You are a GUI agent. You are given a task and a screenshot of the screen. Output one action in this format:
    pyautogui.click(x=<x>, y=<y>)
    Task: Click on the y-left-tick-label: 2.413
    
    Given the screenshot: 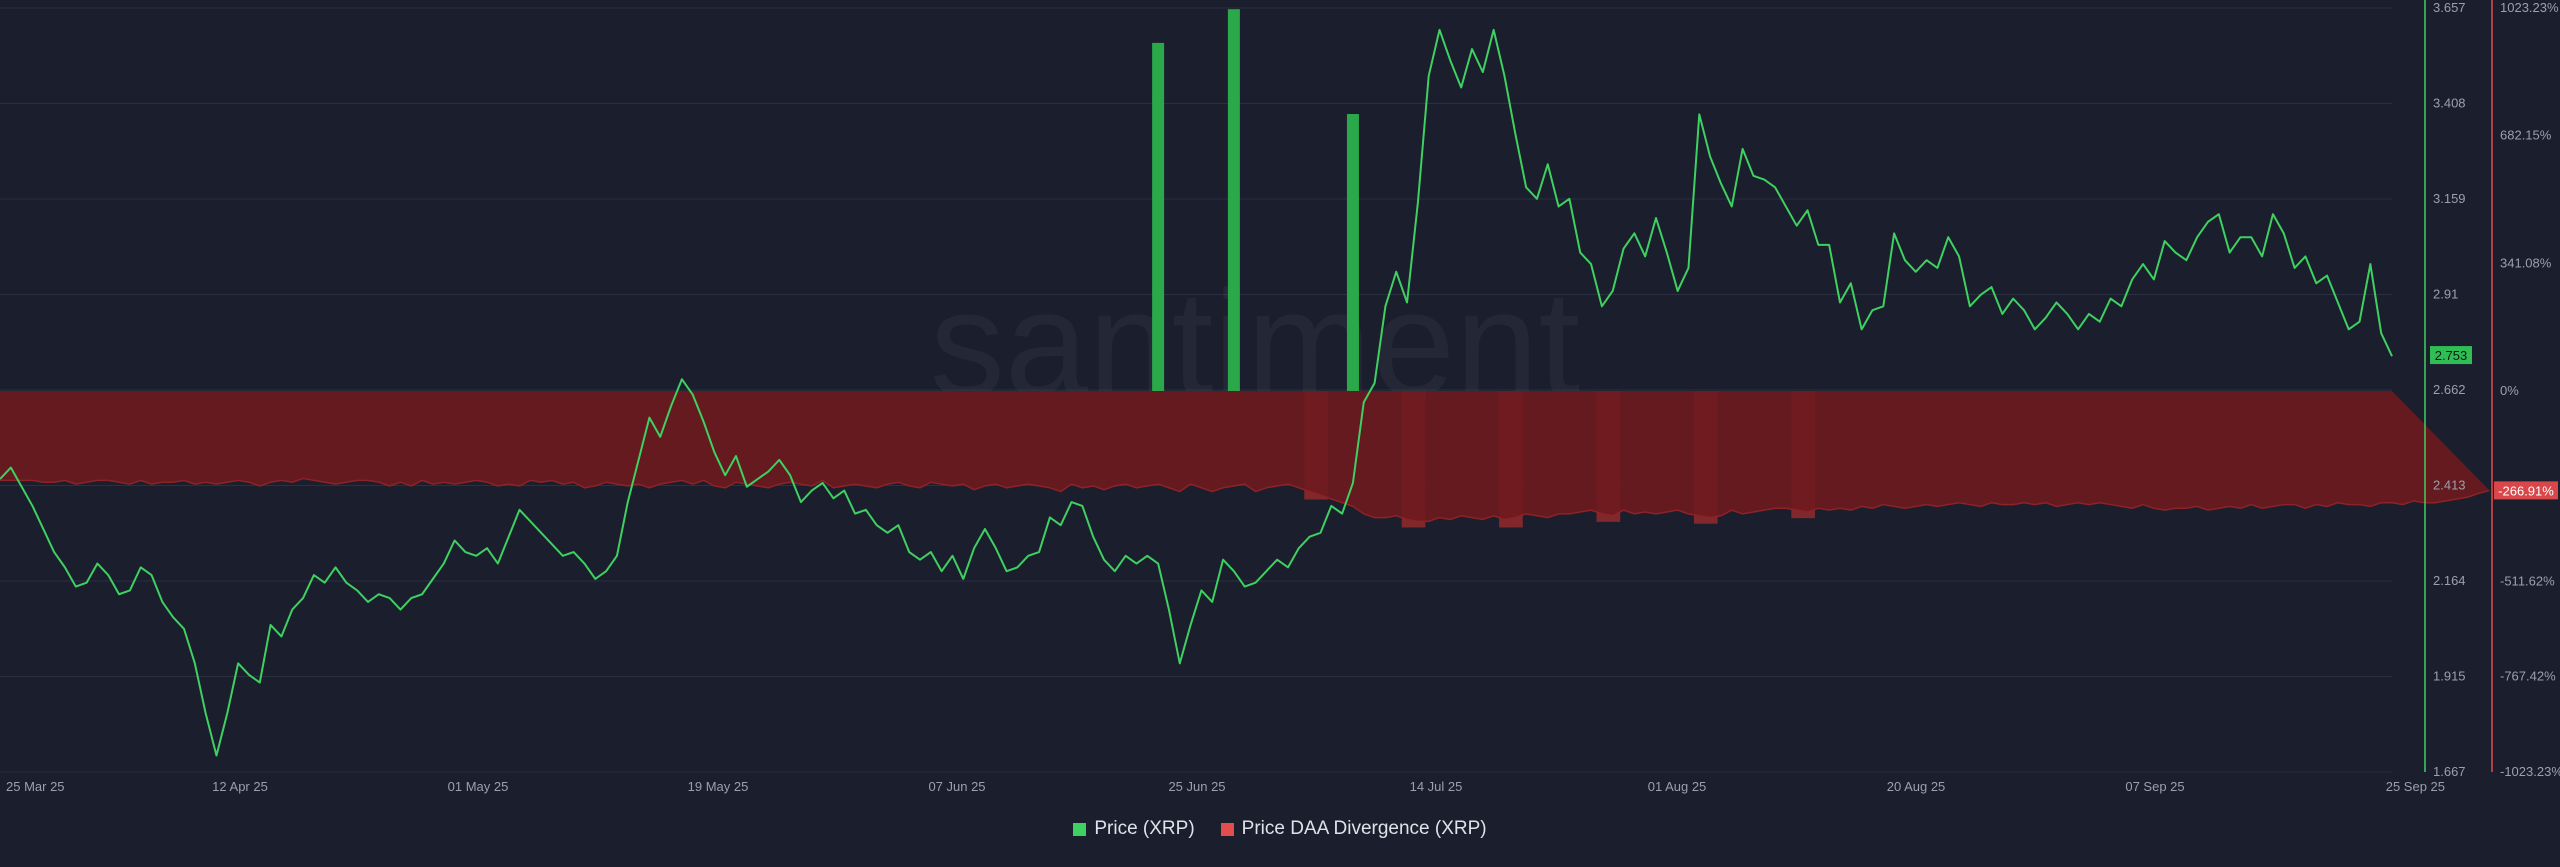 What is the action you would take?
    pyautogui.click(x=2449, y=485)
    